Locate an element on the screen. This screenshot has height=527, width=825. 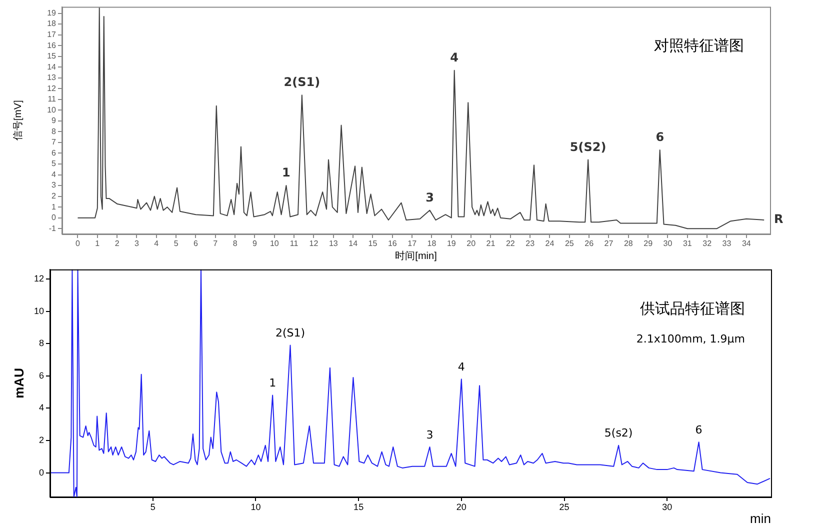
x-tick-label: 27 is located at coordinates (609, 243).